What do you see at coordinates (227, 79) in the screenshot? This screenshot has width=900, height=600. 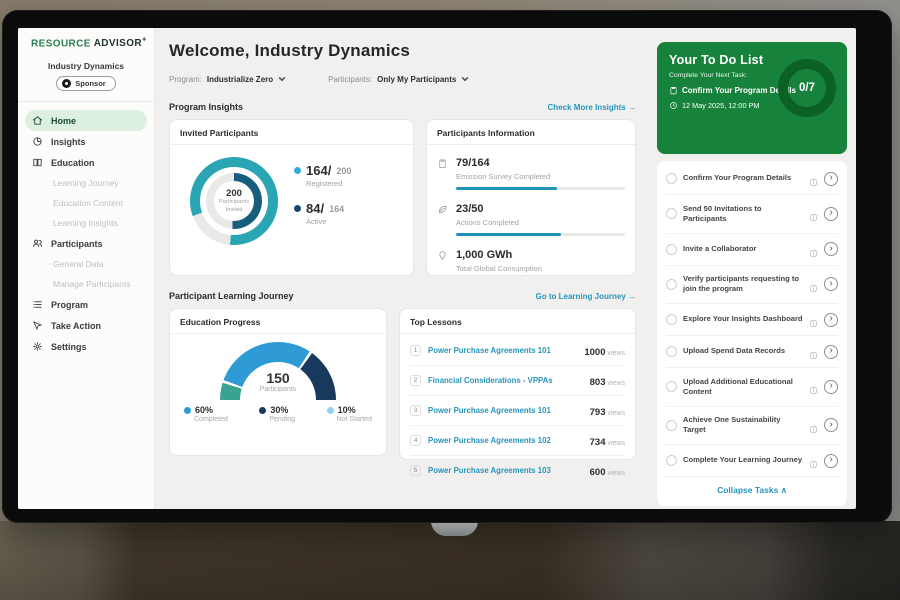 I see `program-select: Program: Industrialize Zero` at bounding box center [227, 79].